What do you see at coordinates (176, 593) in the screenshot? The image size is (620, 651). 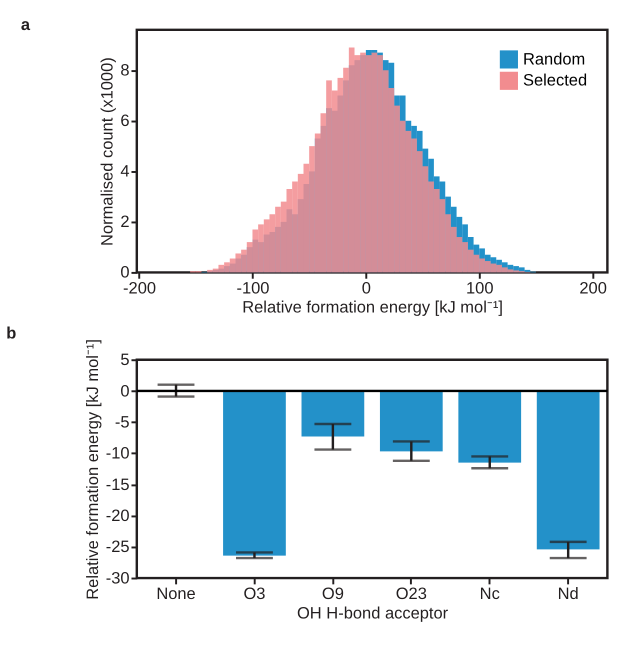 I see `x-tick-label: None` at bounding box center [176, 593].